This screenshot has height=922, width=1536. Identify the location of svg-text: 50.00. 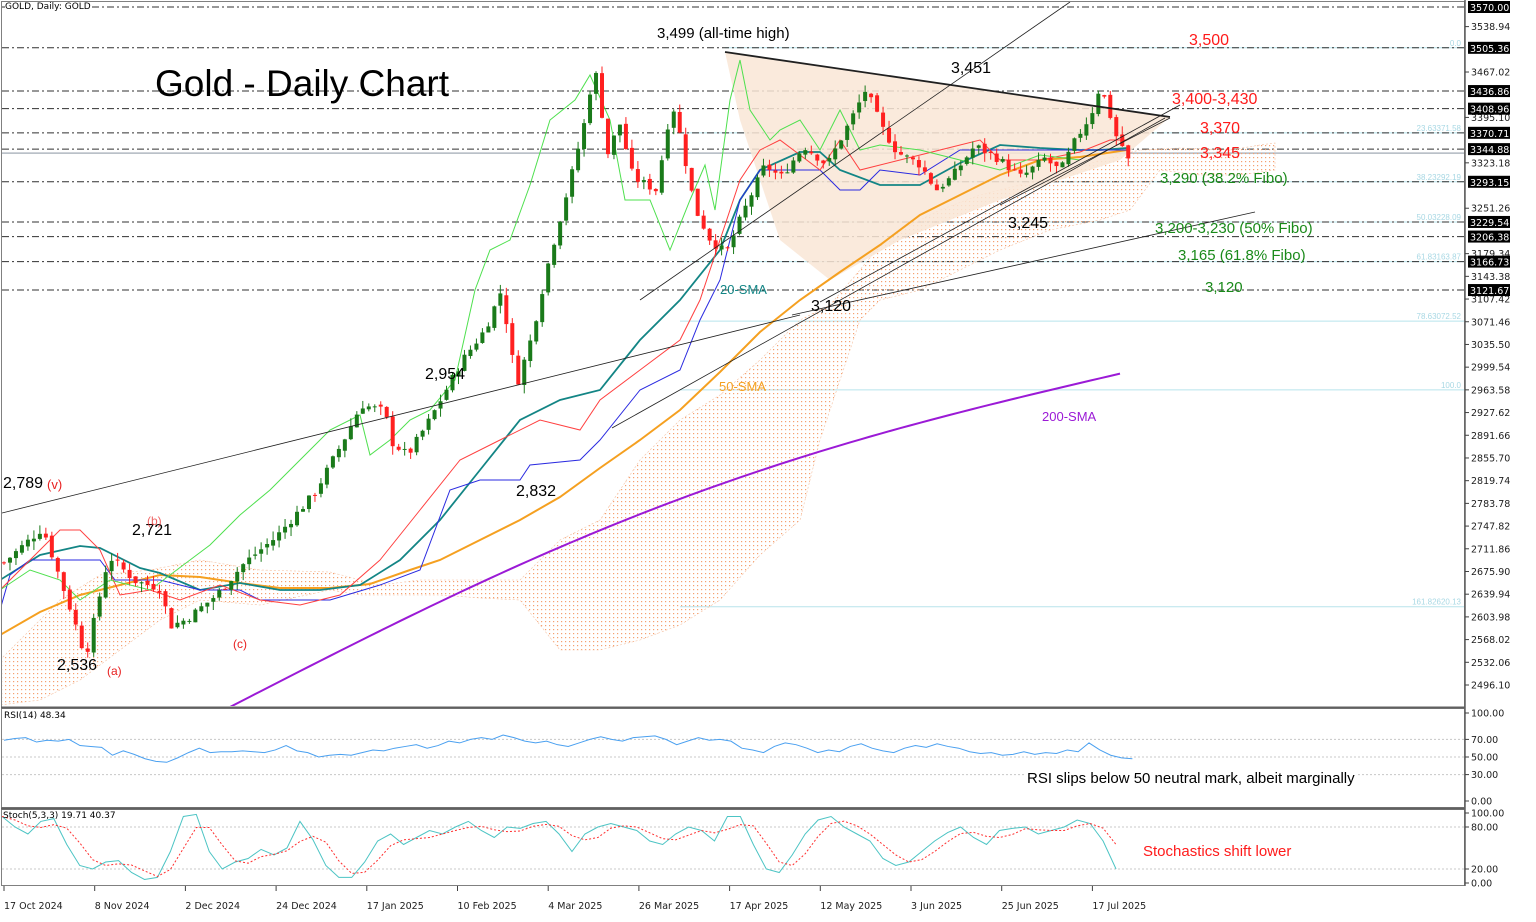
(1484, 758).